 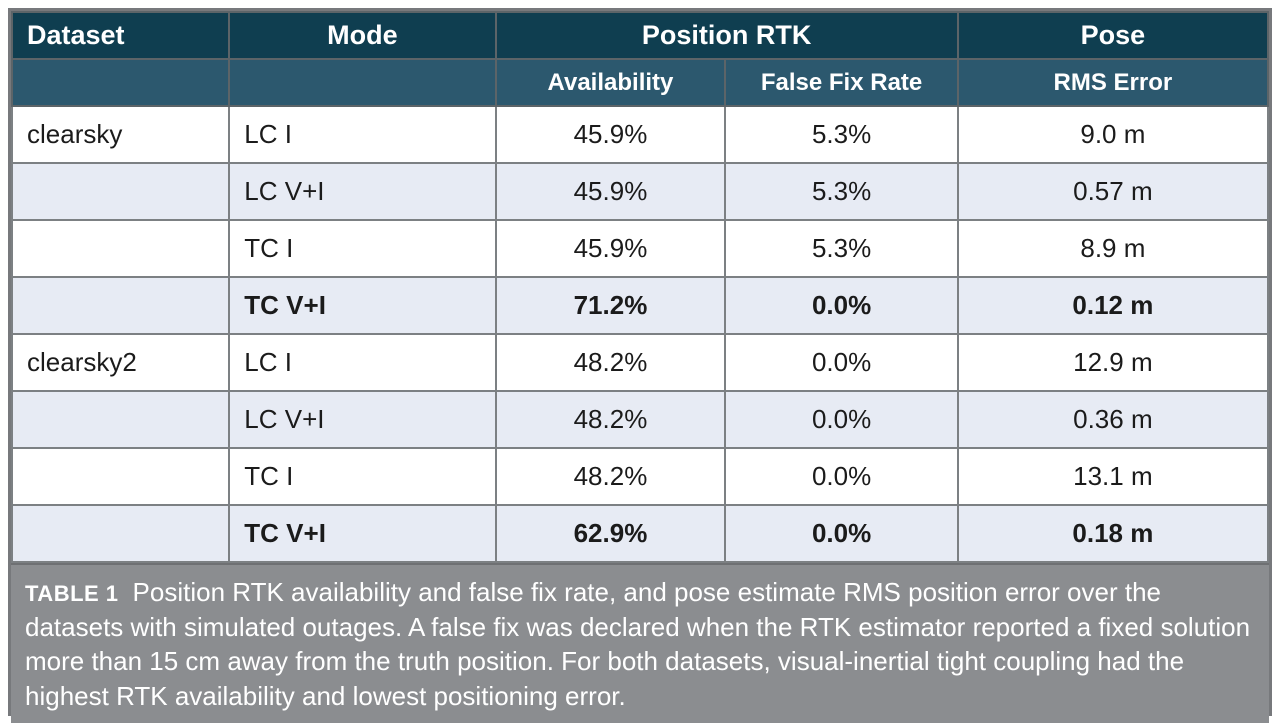 What do you see at coordinates (362, 82) in the screenshot?
I see `subheader-mode-spacer` at bounding box center [362, 82].